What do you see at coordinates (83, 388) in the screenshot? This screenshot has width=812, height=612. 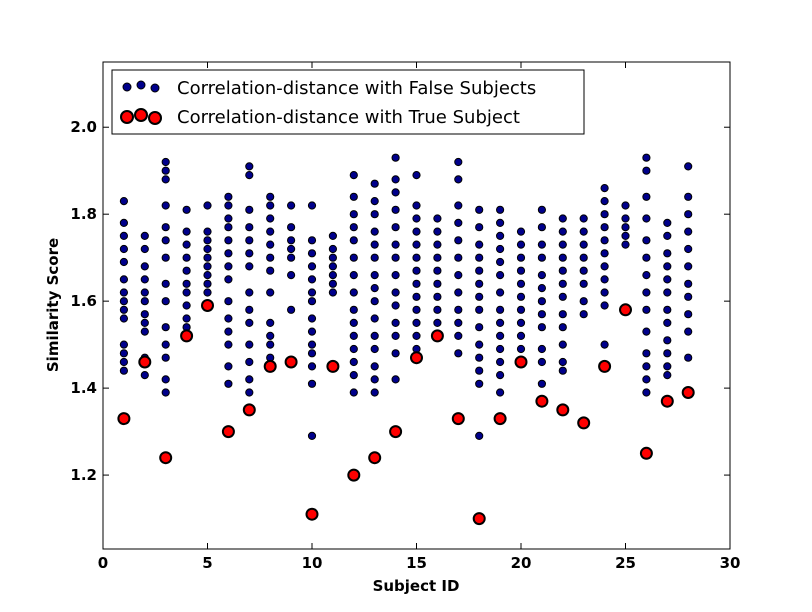 I see `y-tick-label: 1.4` at bounding box center [83, 388].